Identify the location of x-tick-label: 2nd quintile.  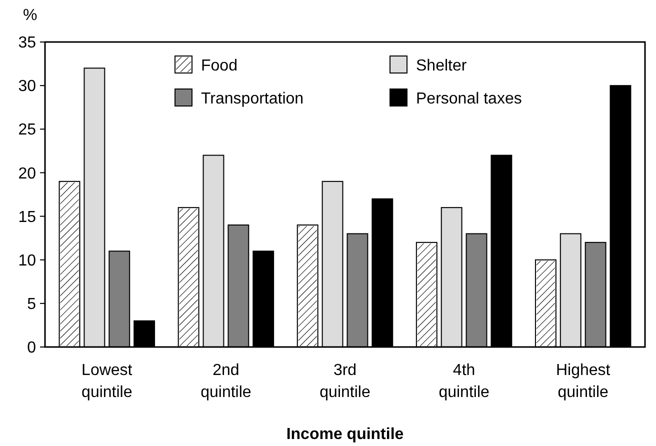
(226, 381).